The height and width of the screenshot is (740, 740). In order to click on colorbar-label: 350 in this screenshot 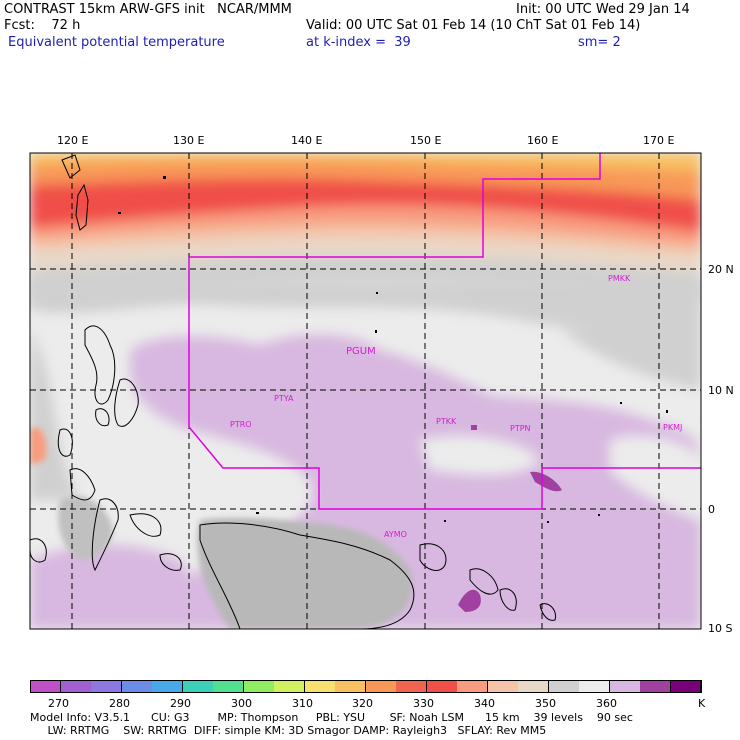, I will do `click(545, 703)`.